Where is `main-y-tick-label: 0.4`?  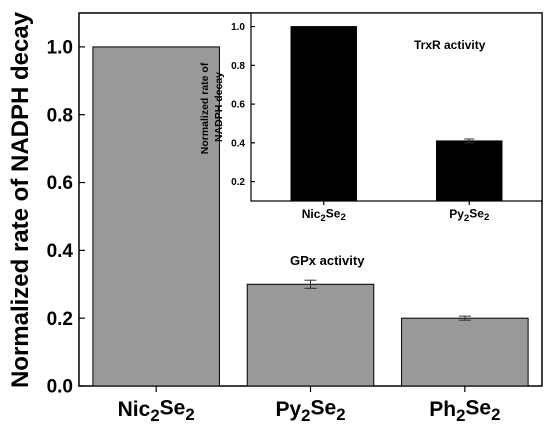 main-y-tick-label: 0.4 is located at coordinates (60, 251).